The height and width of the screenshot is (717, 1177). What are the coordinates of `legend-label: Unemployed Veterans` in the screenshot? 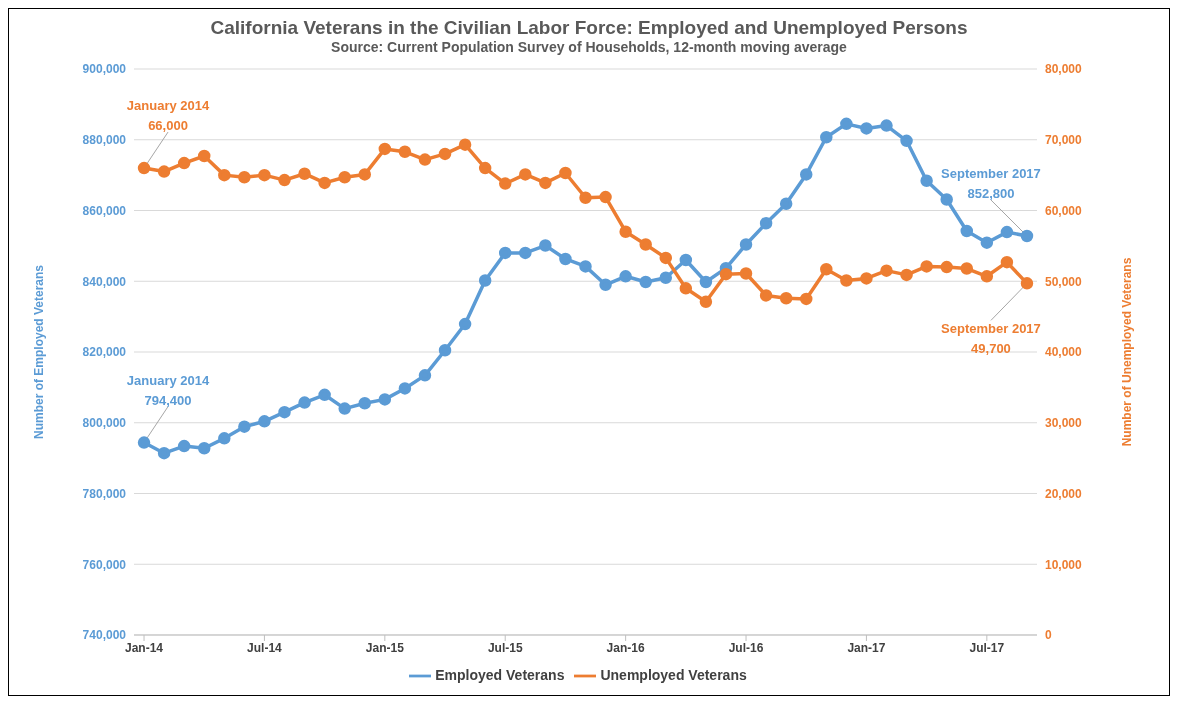 It's located at (673, 675).